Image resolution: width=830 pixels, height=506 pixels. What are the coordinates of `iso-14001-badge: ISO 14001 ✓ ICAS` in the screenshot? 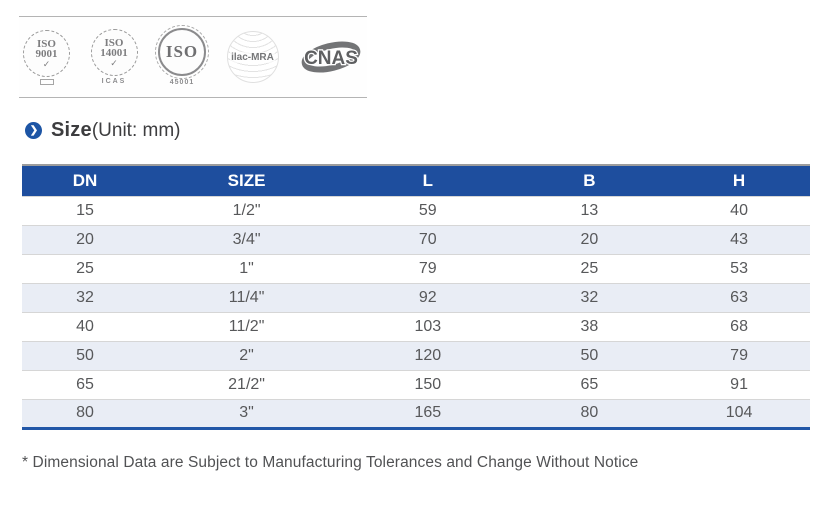 It's located at (114, 57).